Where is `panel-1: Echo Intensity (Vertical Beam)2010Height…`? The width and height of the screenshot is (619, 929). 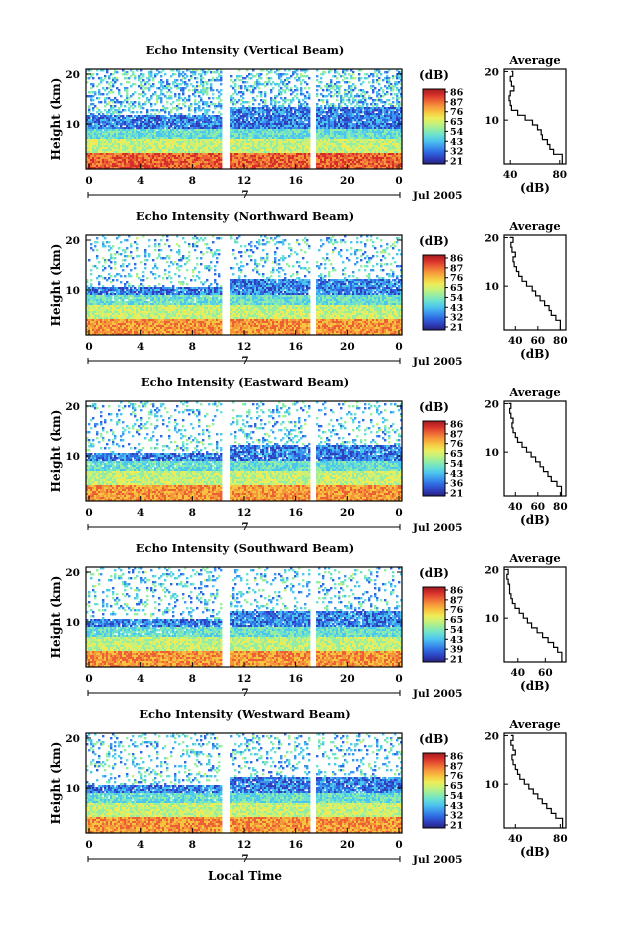 panel-1: Echo Intensity (Vertical Beam)2010Height… is located at coordinates (308, 122).